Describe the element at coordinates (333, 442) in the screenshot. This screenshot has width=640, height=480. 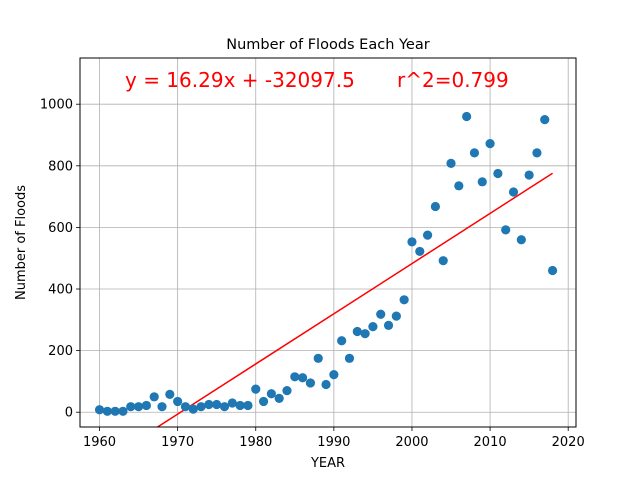
I see `x-tick-label: 1990` at that location.